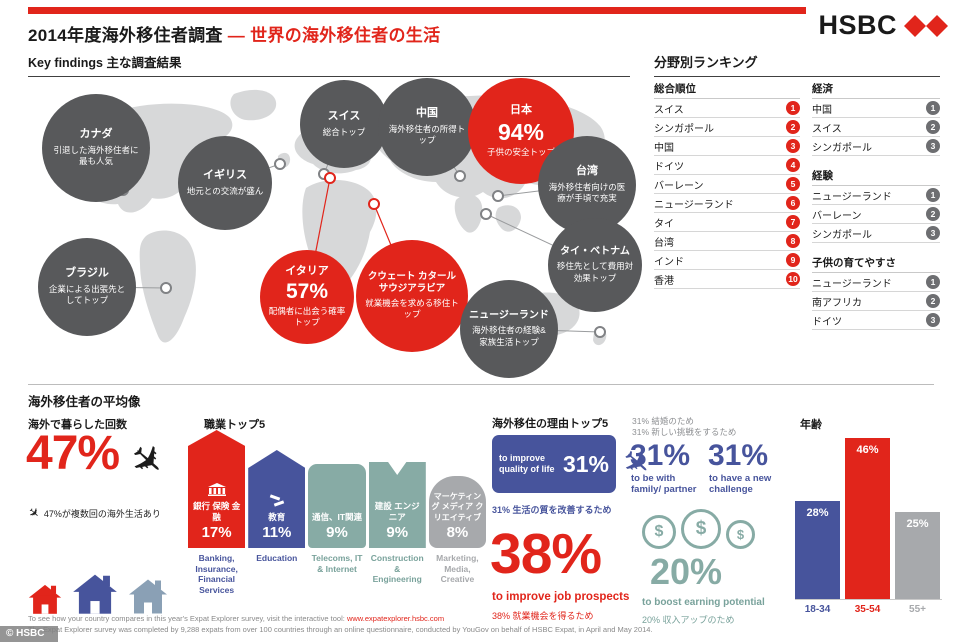 This screenshot has width=962, height=642. Describe the element at coordinates (793, 184) in the screenshot. I see `rank-badge: 5` at that location.